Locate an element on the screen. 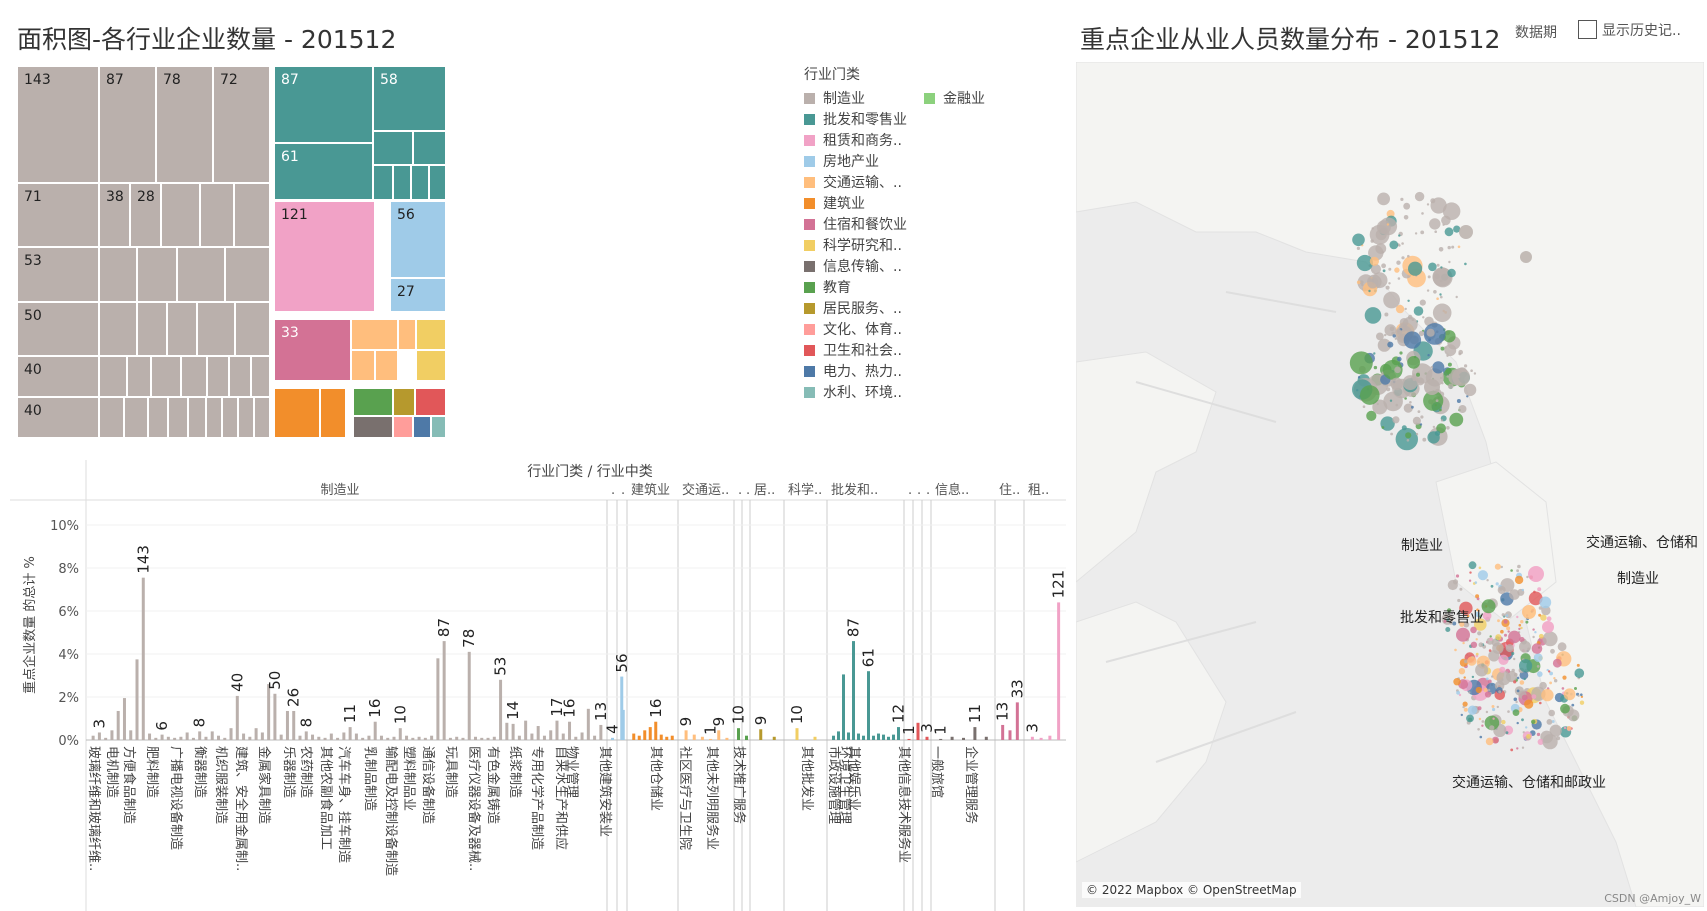 The width and height of the screenshot is (1707, 911). legend-item: 电力、热力.. is located at coordinates (853, 371).